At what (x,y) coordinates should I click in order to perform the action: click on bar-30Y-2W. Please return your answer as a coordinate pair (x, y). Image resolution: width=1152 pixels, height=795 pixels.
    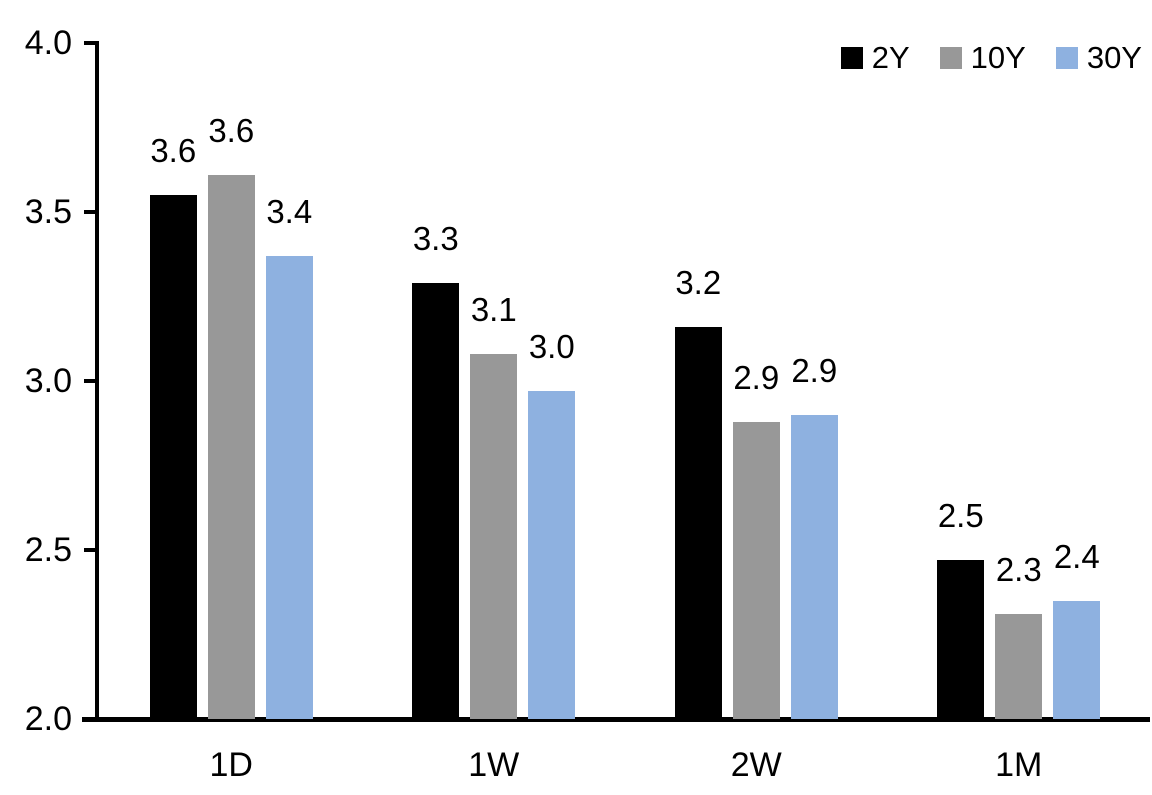
    Looking at the image, I should click on (814, 567).